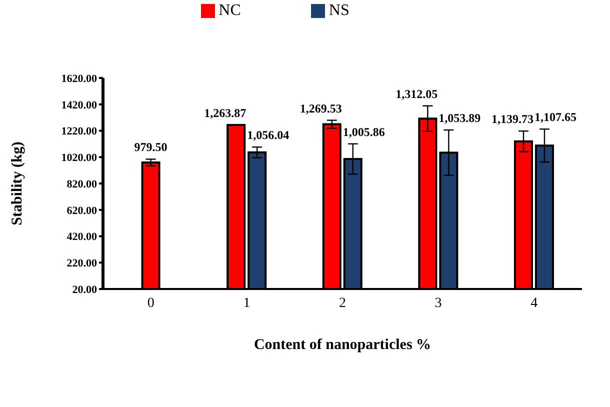 This screenshot has height=407, width=610. I want to click on data-label: 1,312.05, so click(417, 93).